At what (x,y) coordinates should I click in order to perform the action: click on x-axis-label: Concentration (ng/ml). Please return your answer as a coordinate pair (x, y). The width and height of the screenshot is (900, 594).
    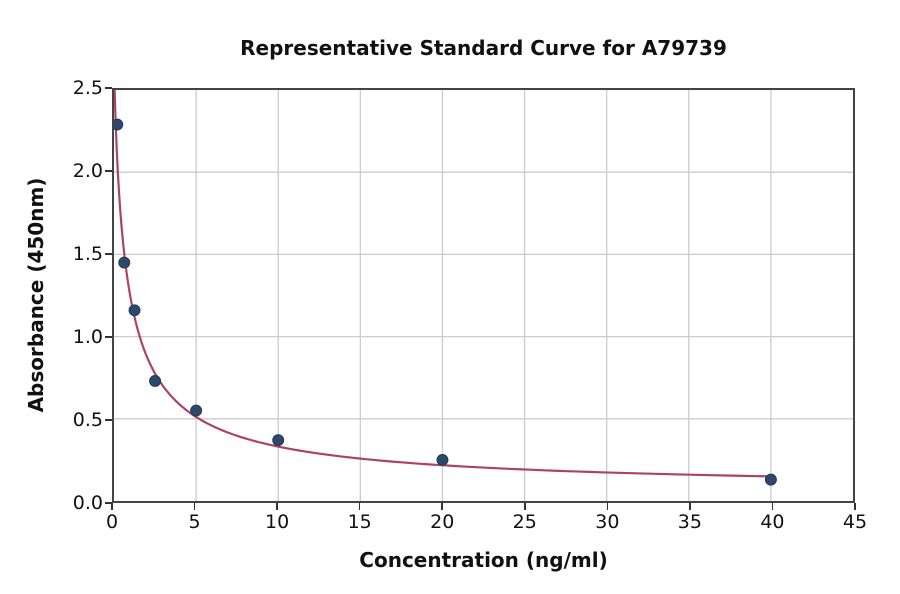
    Looking at the image, I should click on (483, 560).